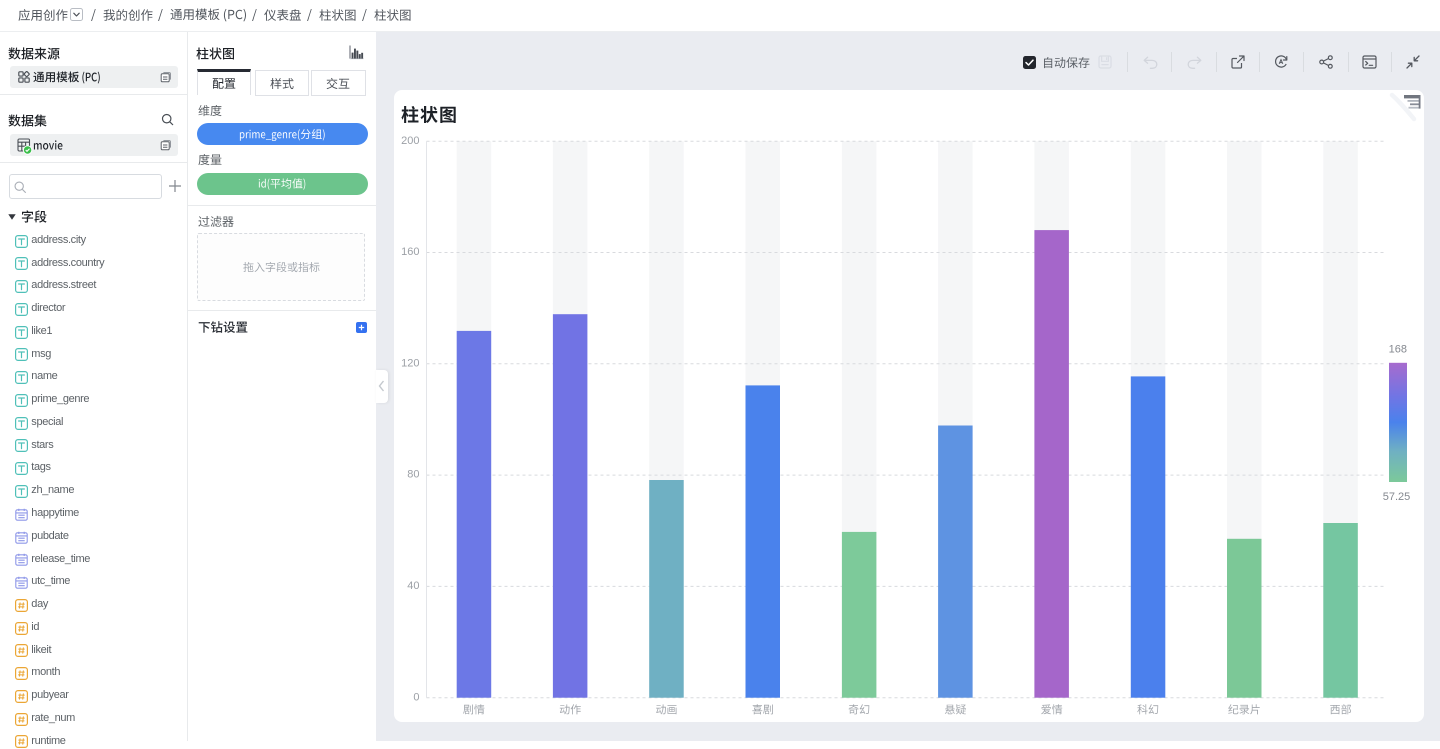 The height and width of the screenshot is (749, 1440). Describe the element at coordinates (410, 363) in the screenshot. I see `svg-text: 120` at that location.